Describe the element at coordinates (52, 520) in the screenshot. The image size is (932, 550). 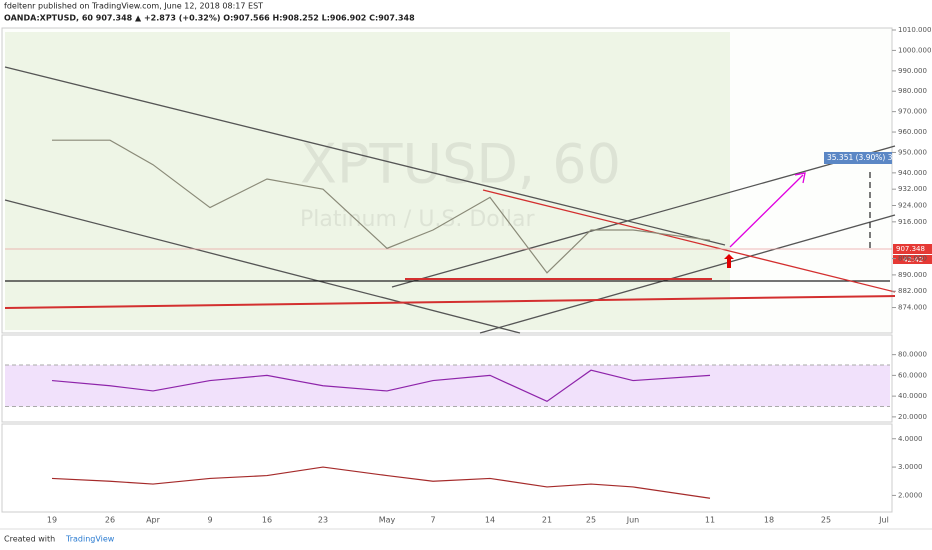
I see `x-tick-label: 19` at that location.